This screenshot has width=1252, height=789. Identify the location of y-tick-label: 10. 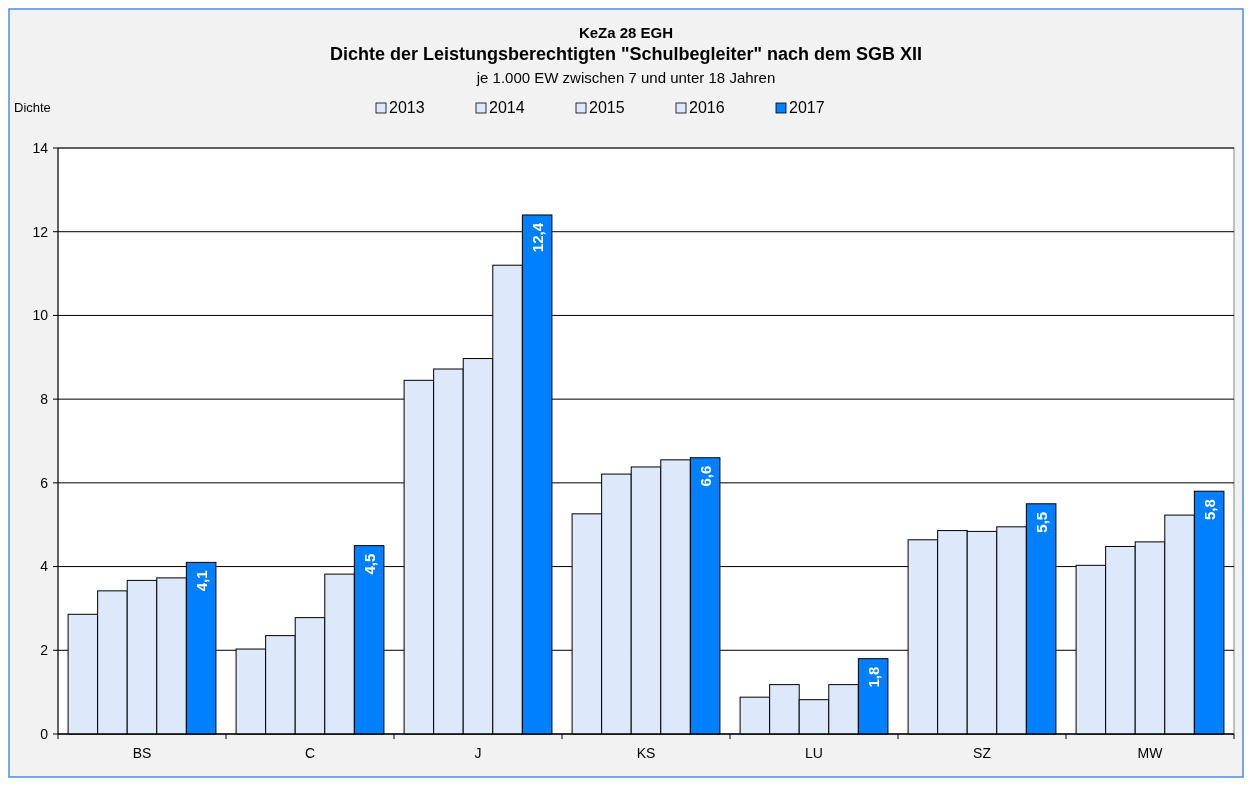
(40, 315).